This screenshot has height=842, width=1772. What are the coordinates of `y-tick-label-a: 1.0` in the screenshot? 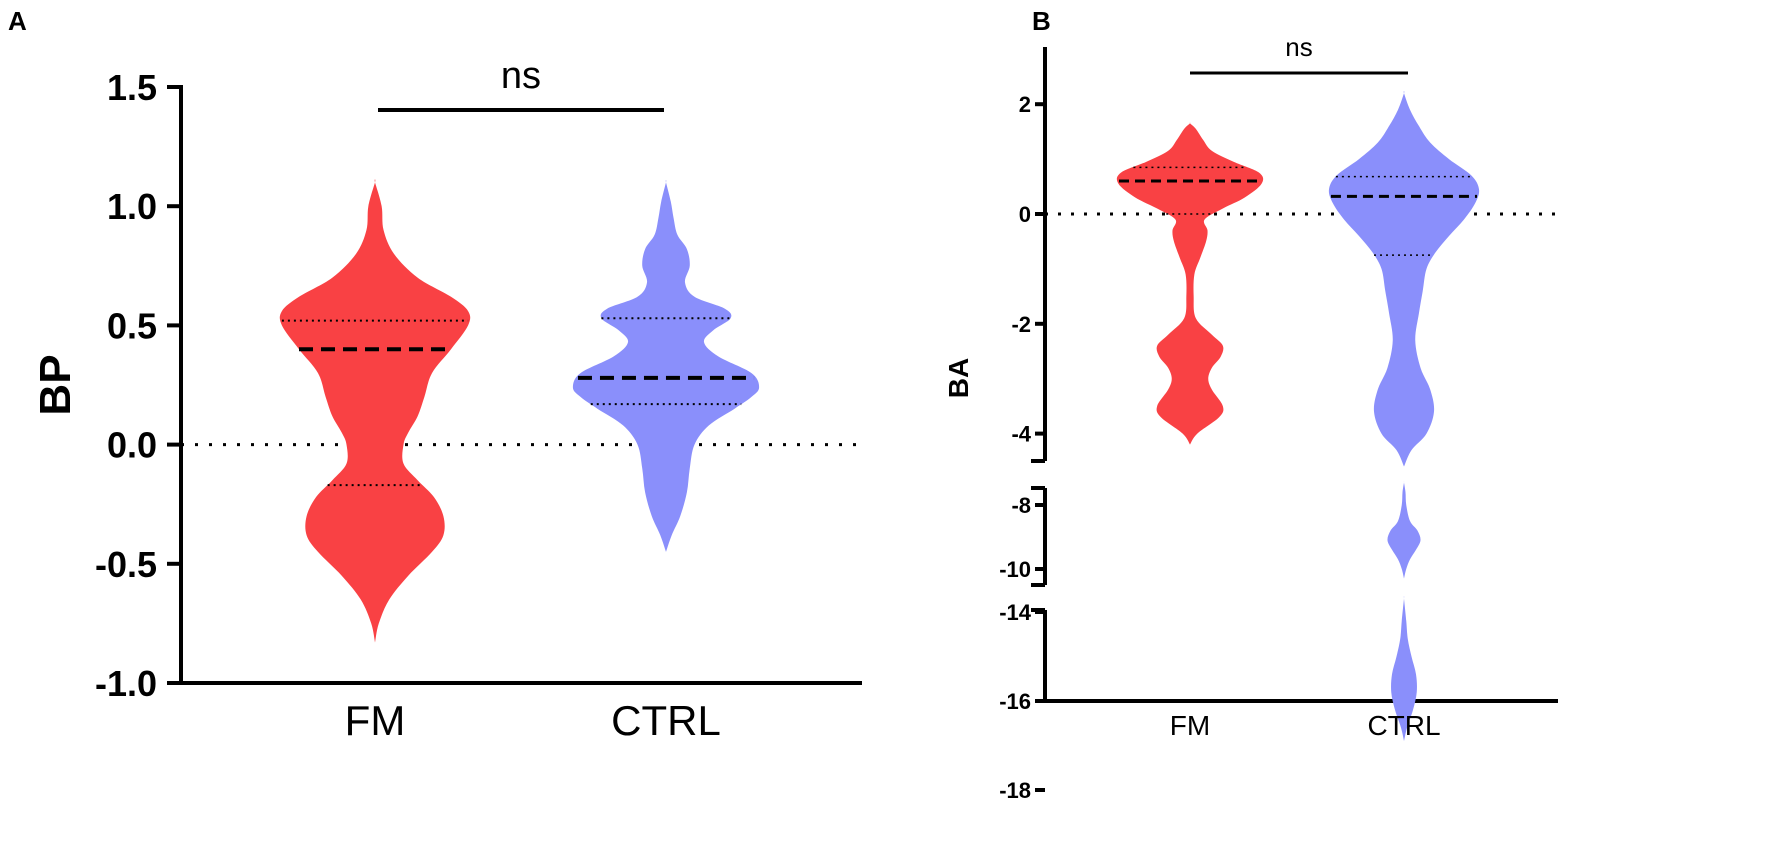 It's located at (132, 206).